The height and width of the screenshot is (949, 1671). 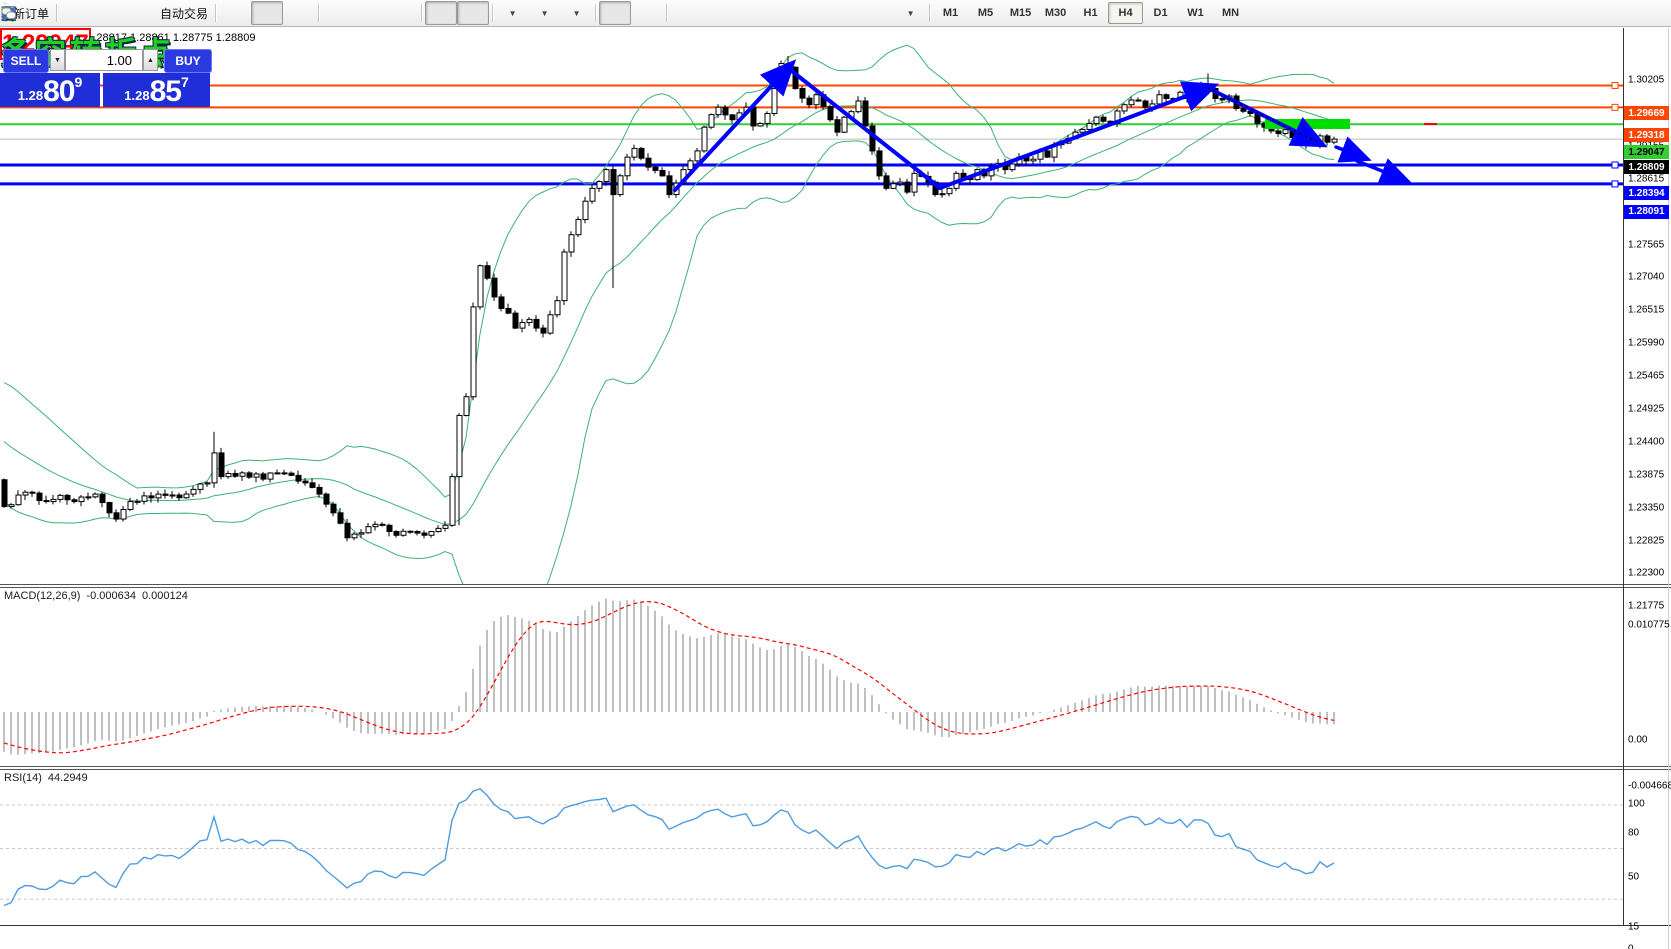 I want to click on chat-button, so click(x=833, y=13).